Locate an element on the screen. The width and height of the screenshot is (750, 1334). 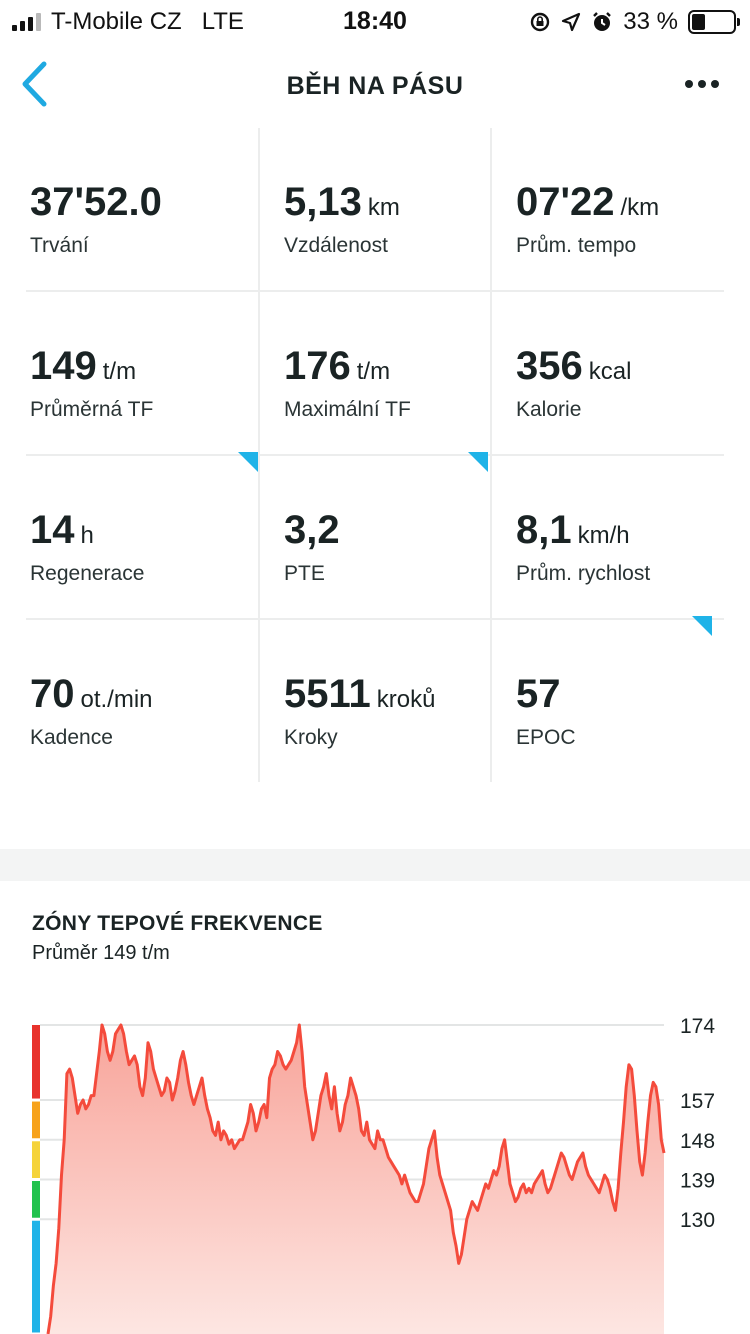
alarm-icon is located at coordinates (602, 21).